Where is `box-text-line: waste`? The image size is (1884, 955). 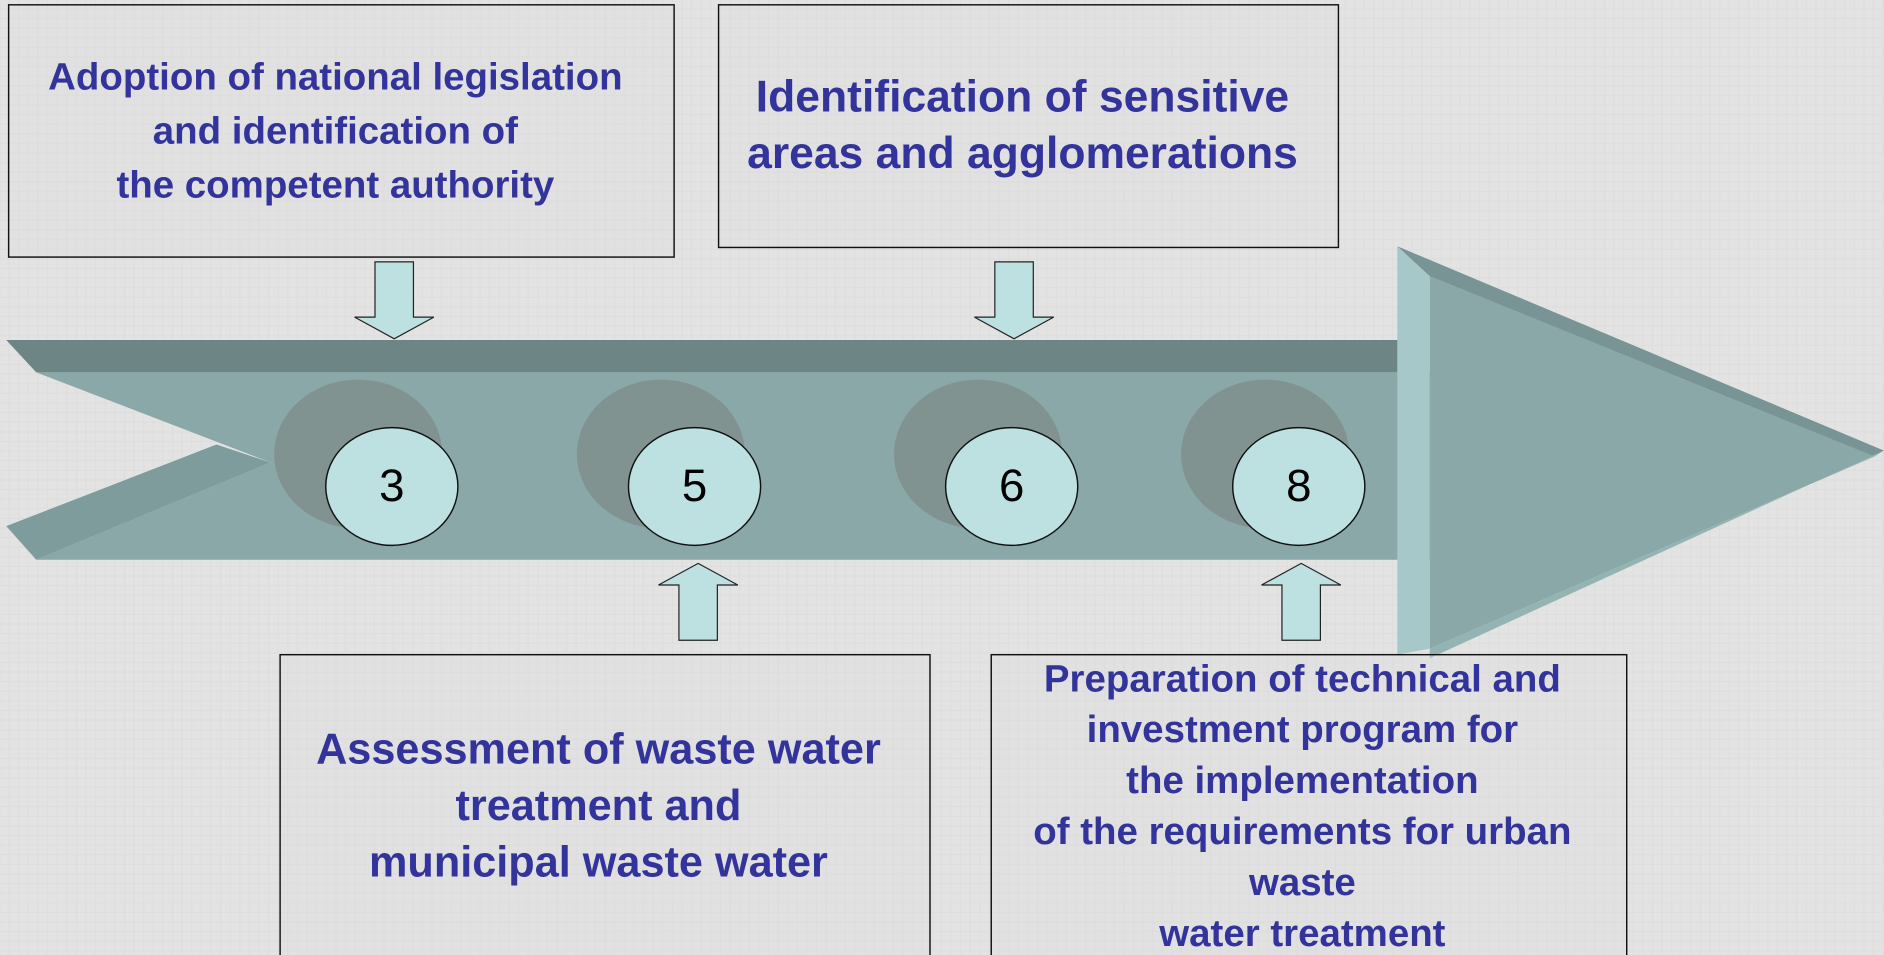
box-text-line: waste is located at coordinates (1302, 882).